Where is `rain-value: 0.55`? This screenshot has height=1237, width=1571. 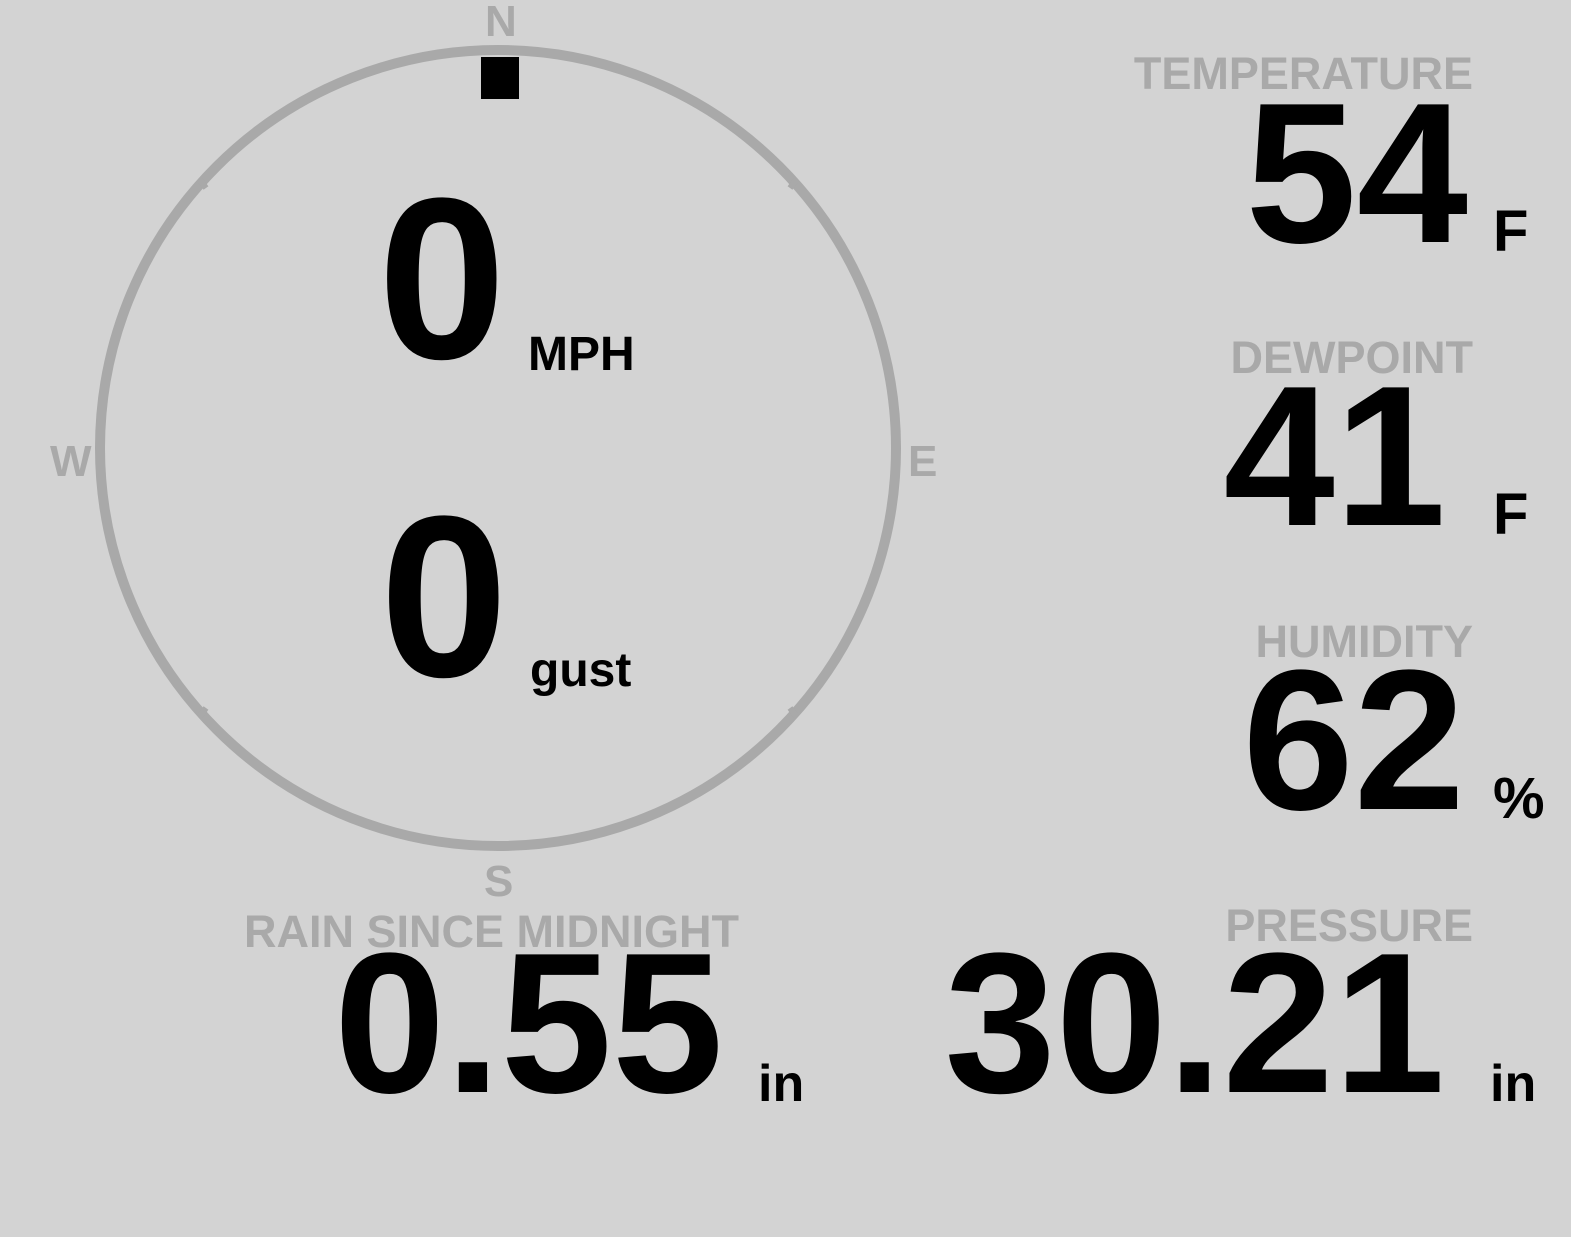
rain-value: 0.55 is located at coordinates (529, 1023).